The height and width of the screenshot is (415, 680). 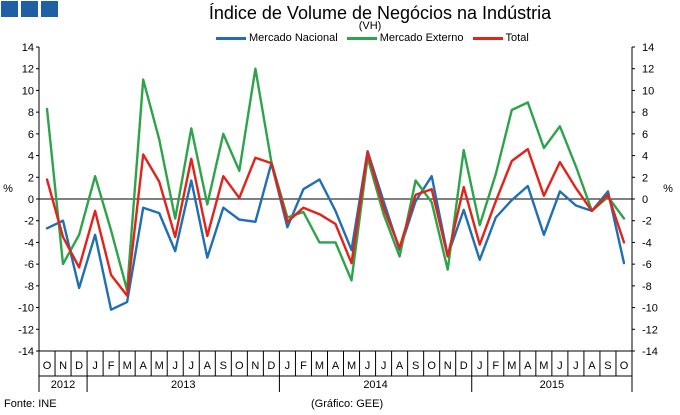 I want to click on year-label: 2015, so click(x=552, y=385).